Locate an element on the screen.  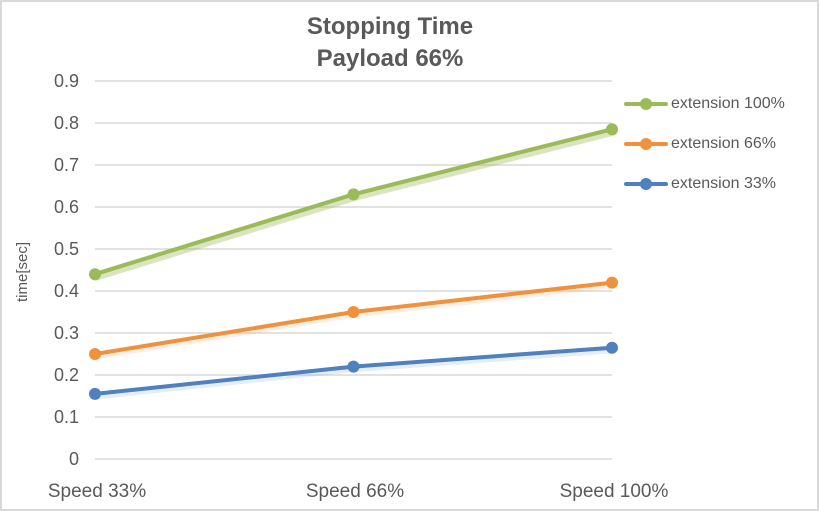
y-tick-label: 0.1 is located at coordinates (66, 417).